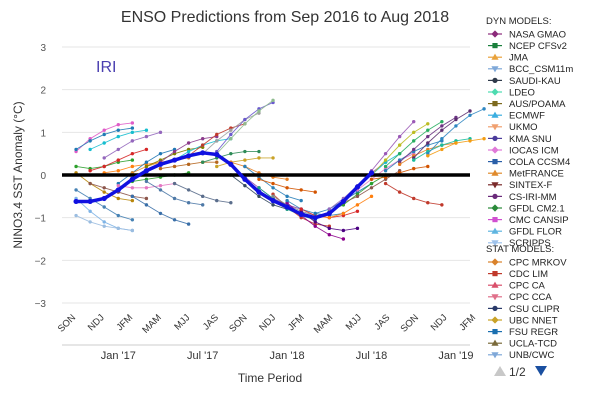 The height and width of the screenshot is (400, 600). I want to click on legend-entry-label: CMC CANSIP, so click(539, 220).